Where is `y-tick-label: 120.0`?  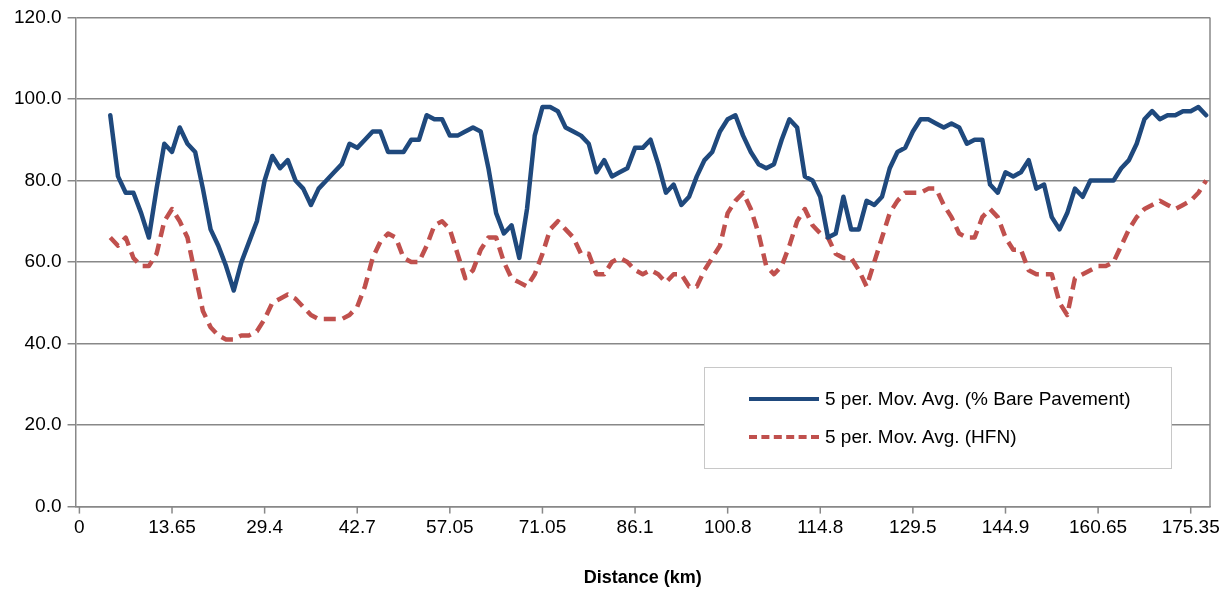
y-tick-label: 120.0 is located at coordinates (38, 16).